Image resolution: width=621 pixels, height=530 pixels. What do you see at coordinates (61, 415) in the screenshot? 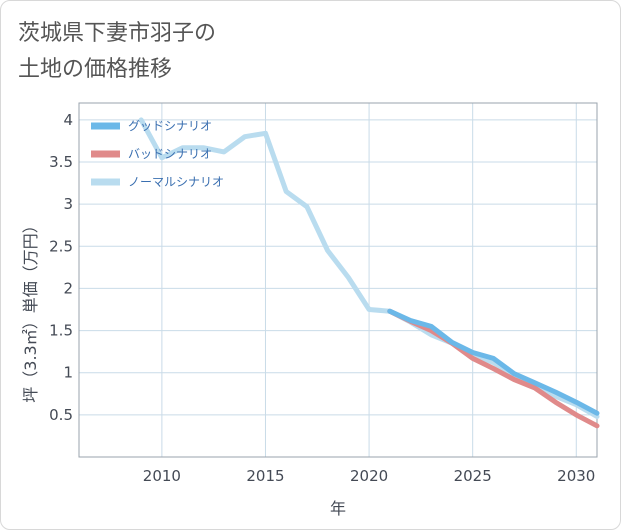
I see `y-tick-label: 0.5` at bounding box center [61, 415].